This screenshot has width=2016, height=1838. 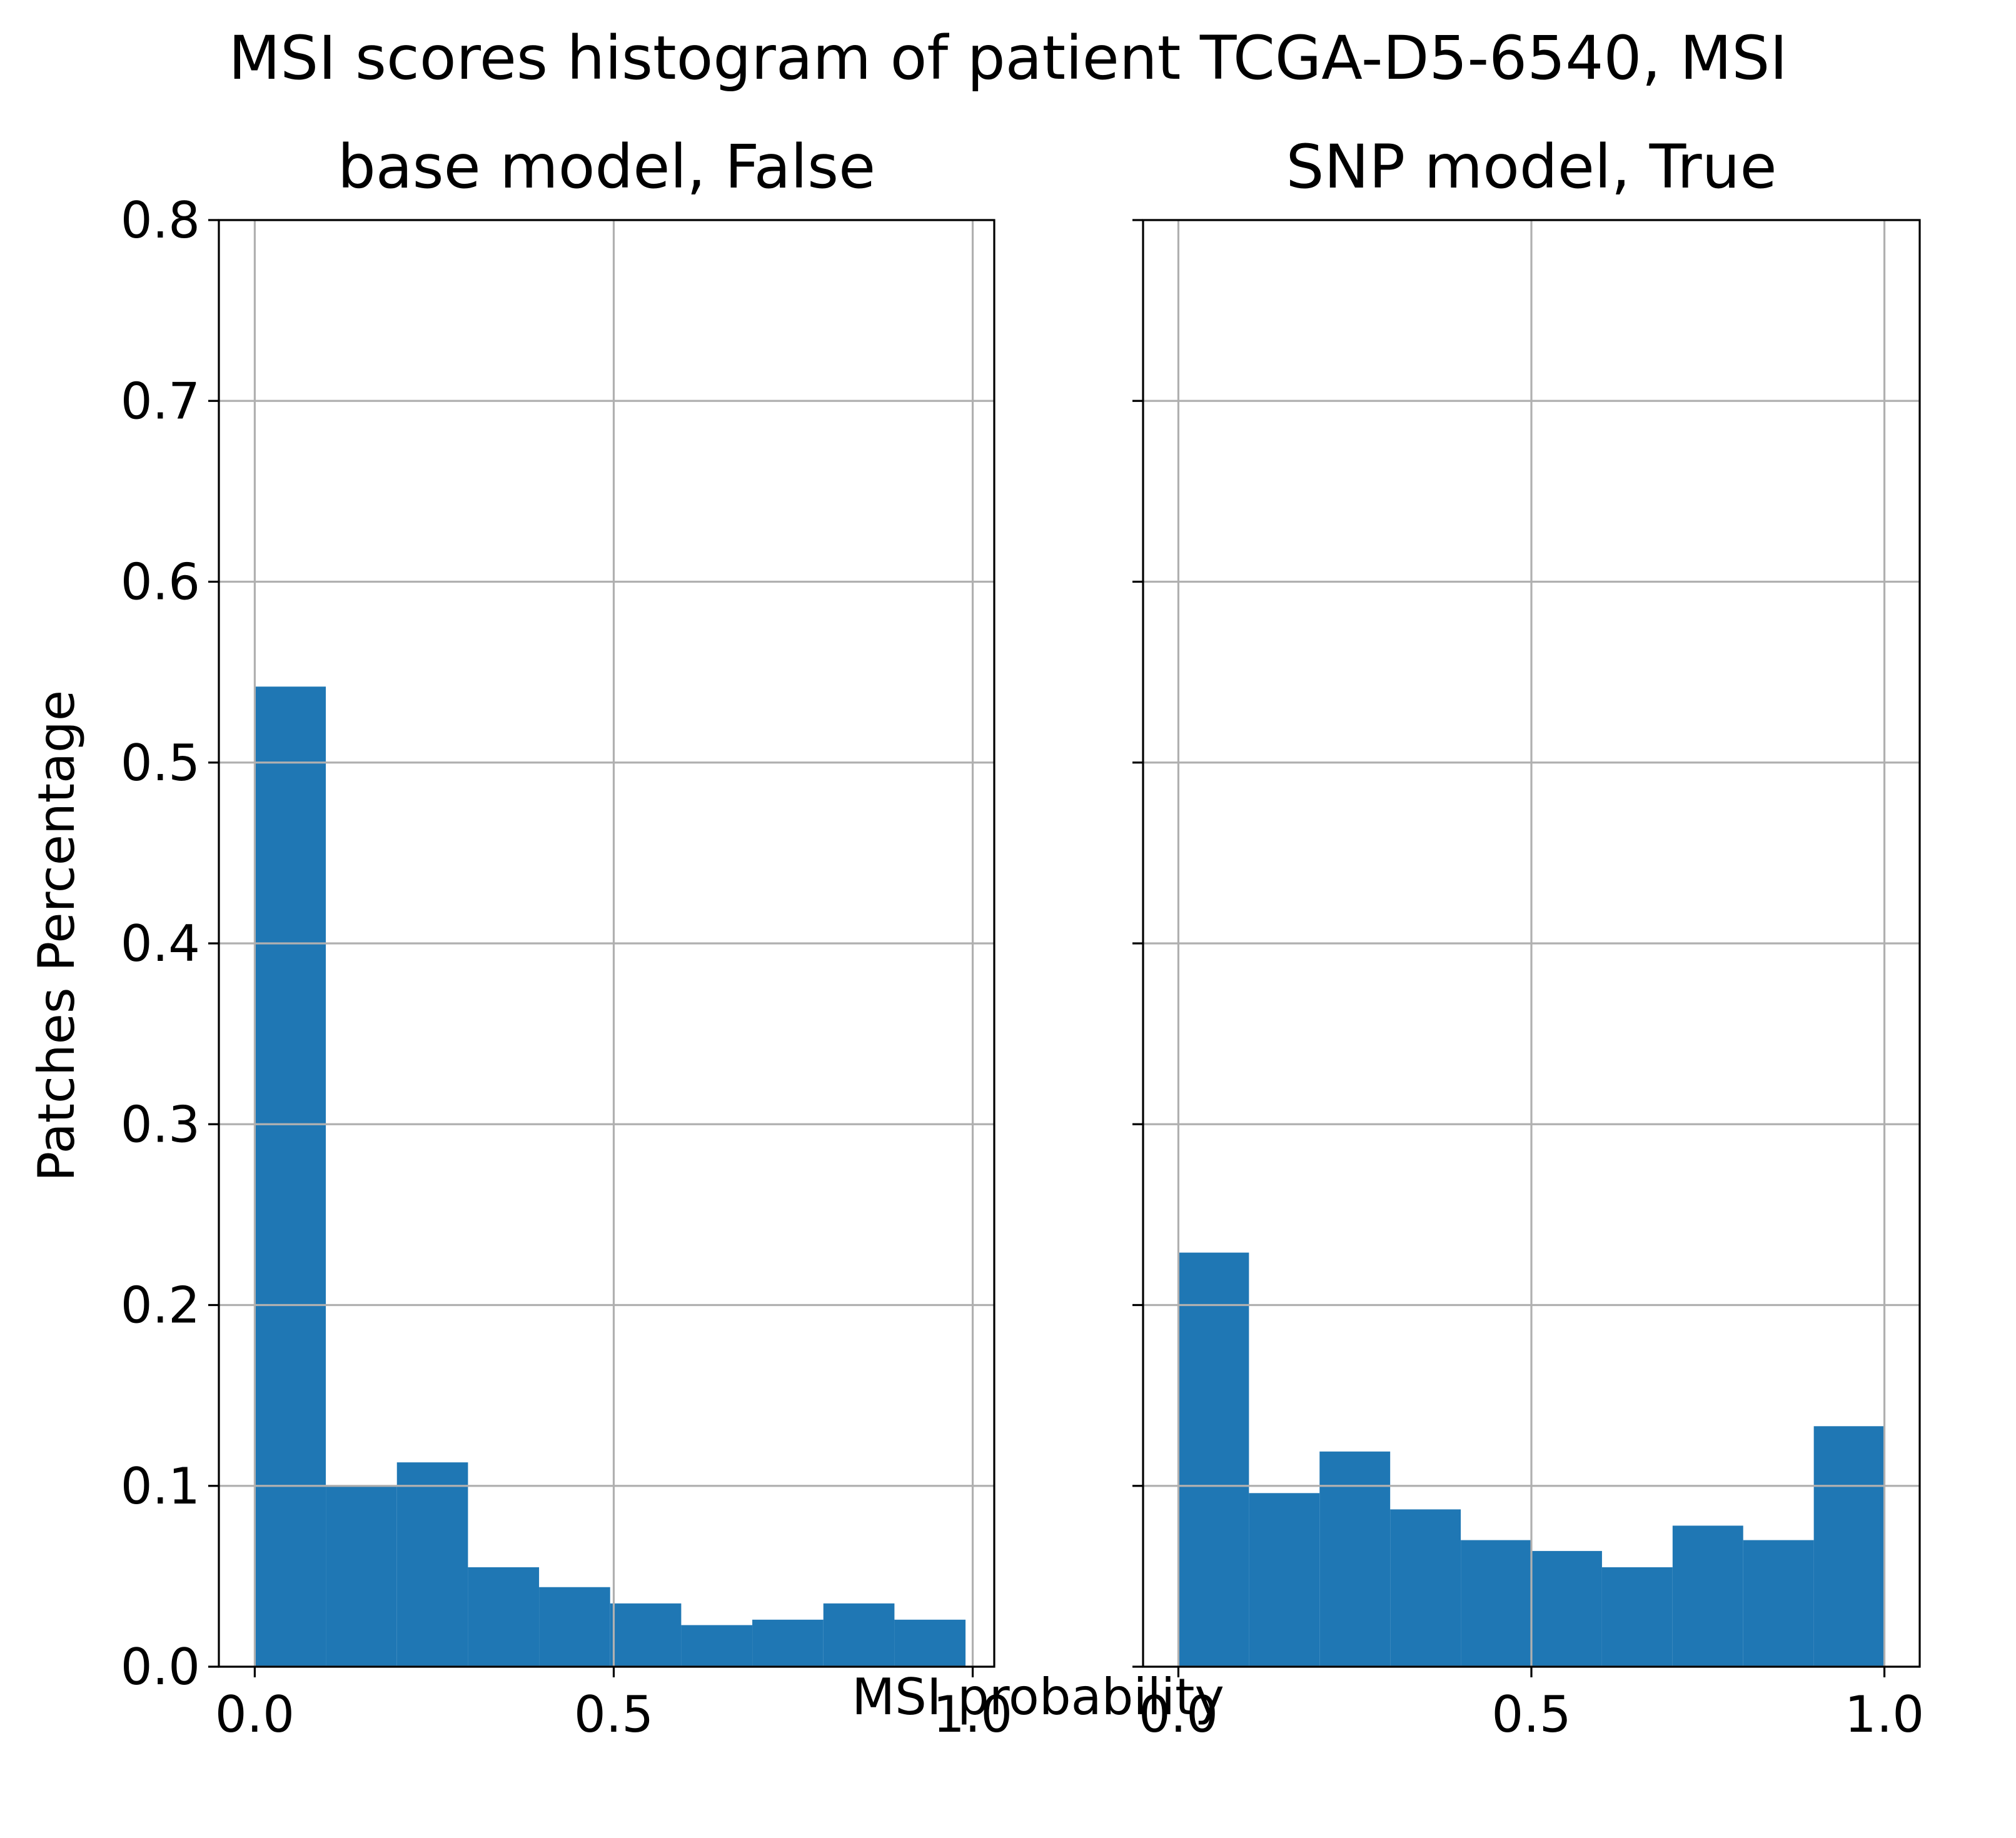 What do you see at coordinates (160, 582) in the screenshot?
I see `y-tick-label: 0.6` at bounding box center [160, 582].